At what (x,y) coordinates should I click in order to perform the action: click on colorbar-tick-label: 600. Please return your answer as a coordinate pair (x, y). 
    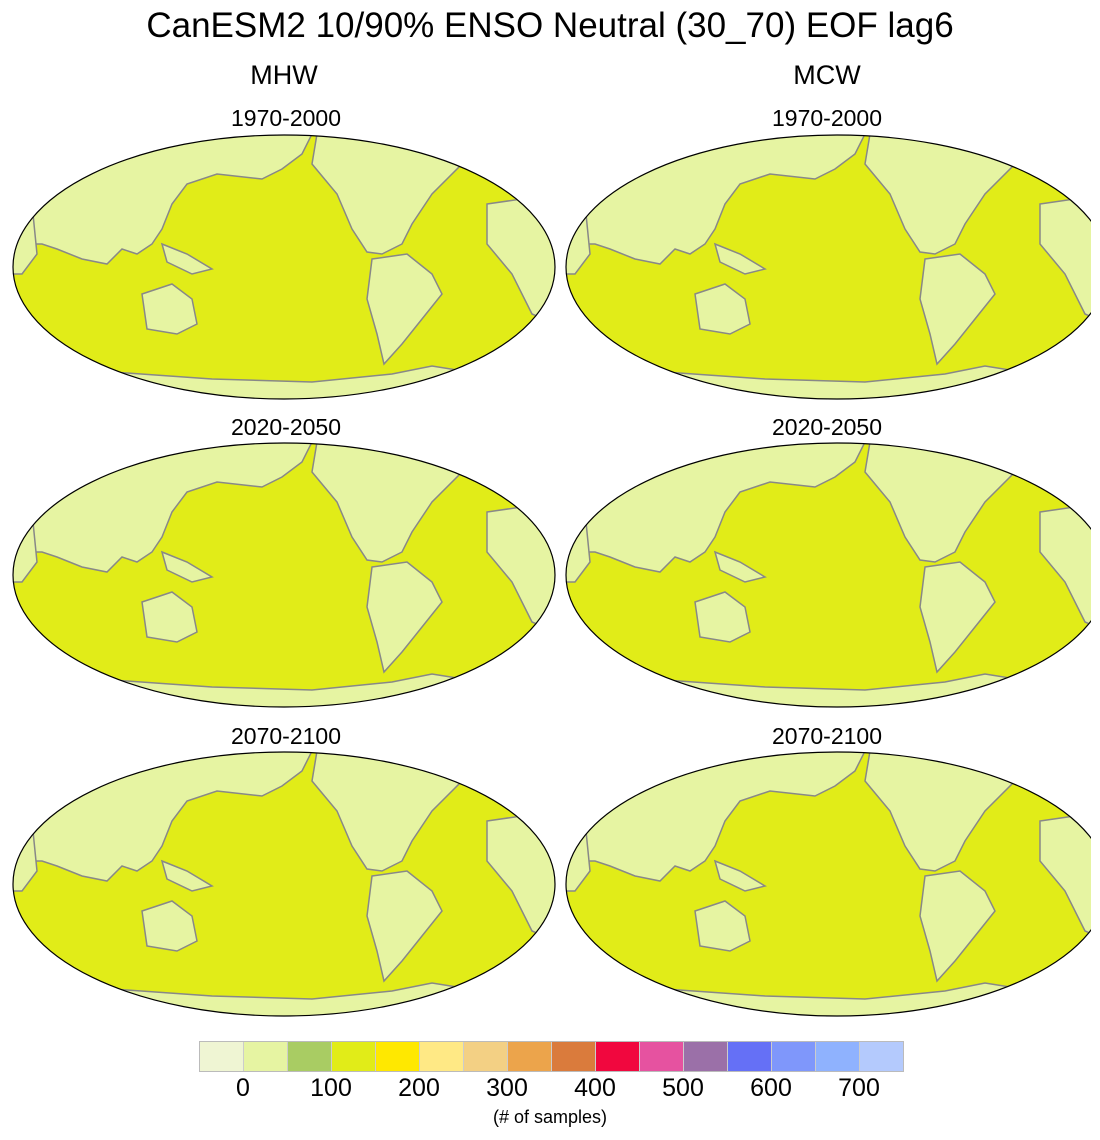
    Looking at the image, I should click on (771, 1088).